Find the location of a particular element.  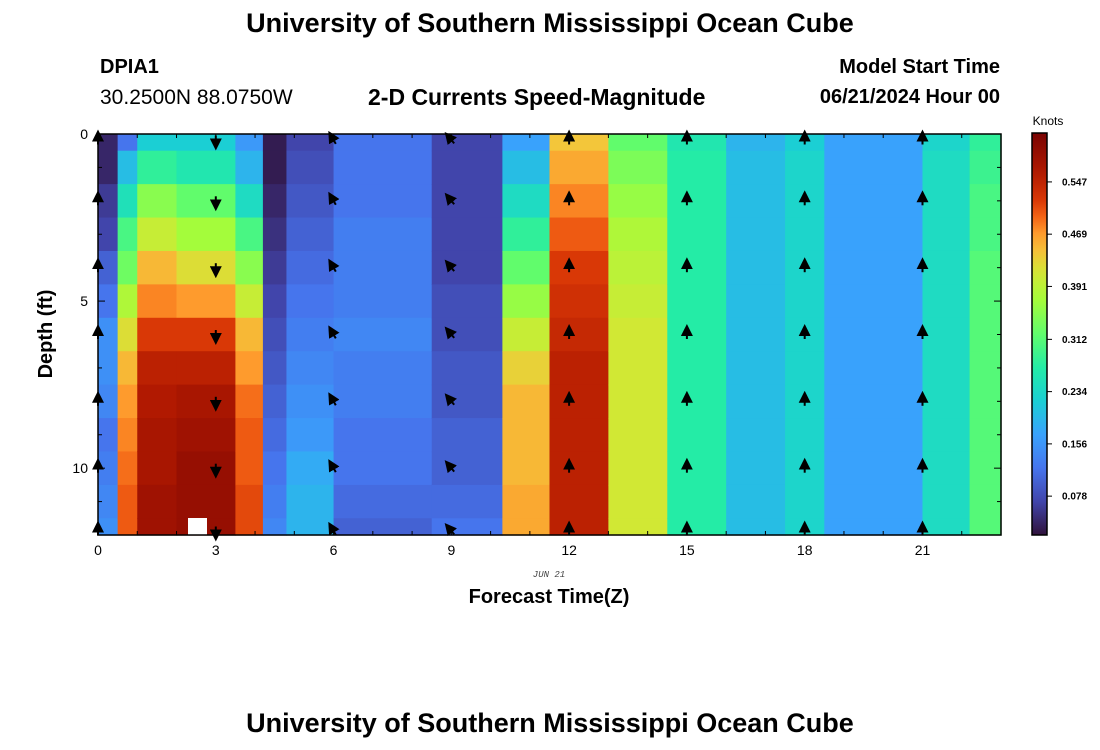

x-tick-label: 15 is located at coordinates (687, 550).